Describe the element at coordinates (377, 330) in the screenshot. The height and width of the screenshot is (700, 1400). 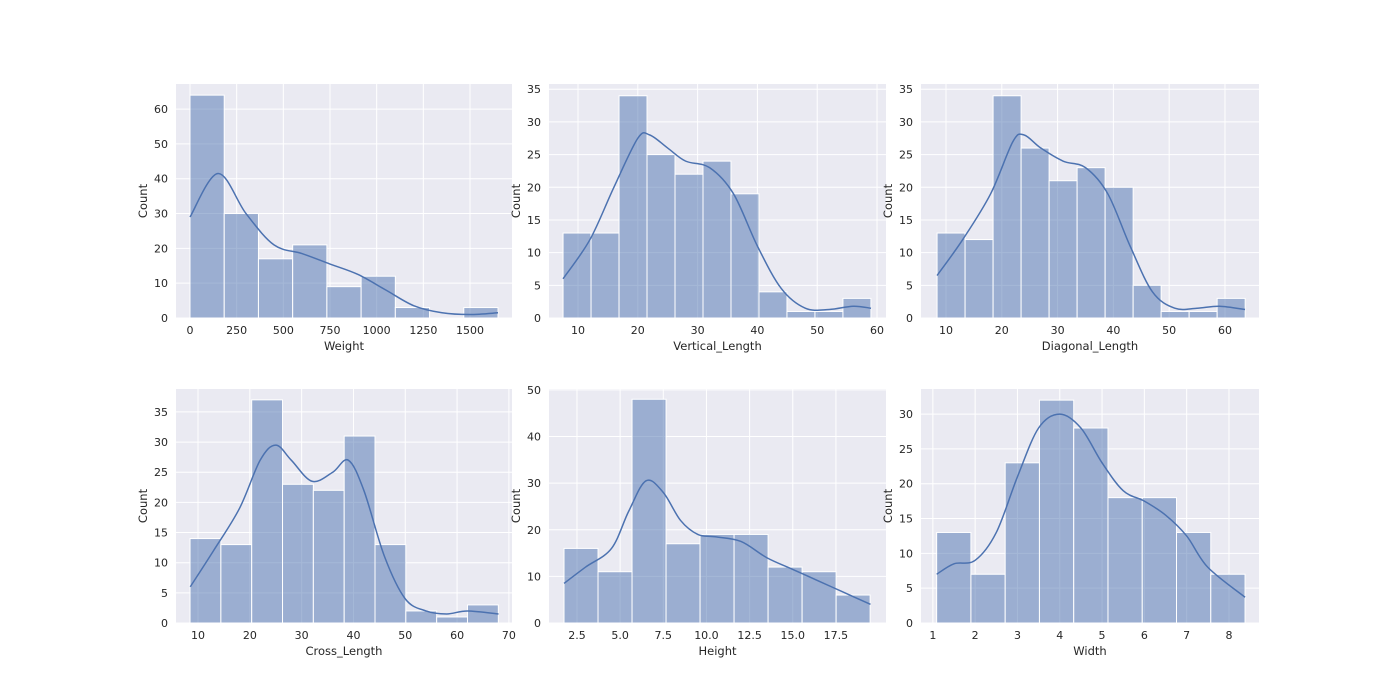
I see `x-tick-label: 1000` at that location.